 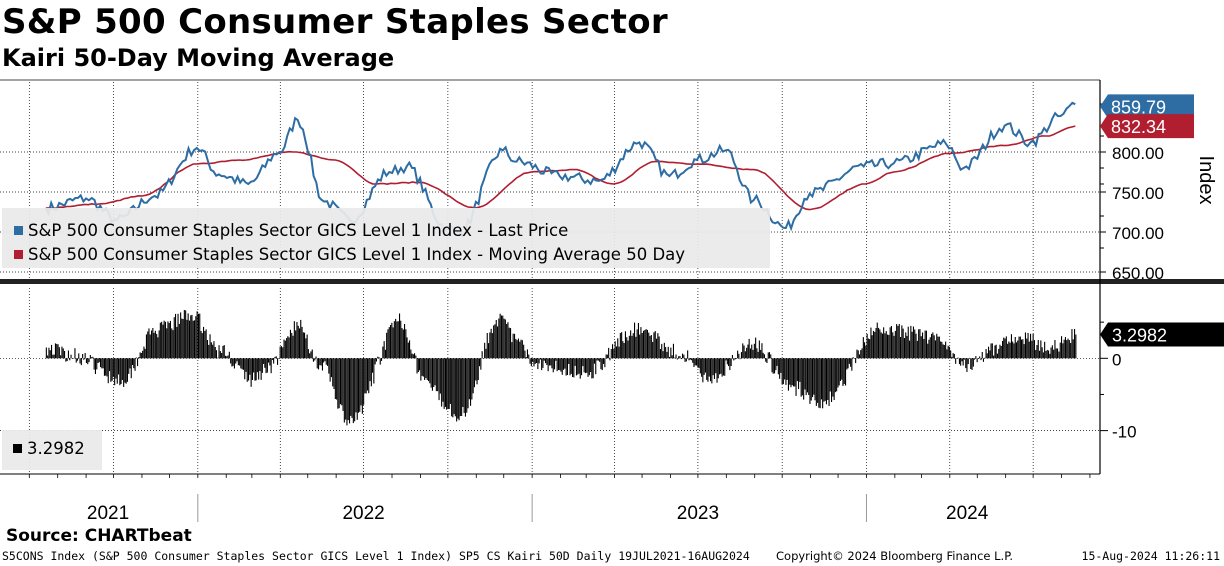 I want to click on ma-last-tag-label: 832.34, so click(x=1138, y=127).